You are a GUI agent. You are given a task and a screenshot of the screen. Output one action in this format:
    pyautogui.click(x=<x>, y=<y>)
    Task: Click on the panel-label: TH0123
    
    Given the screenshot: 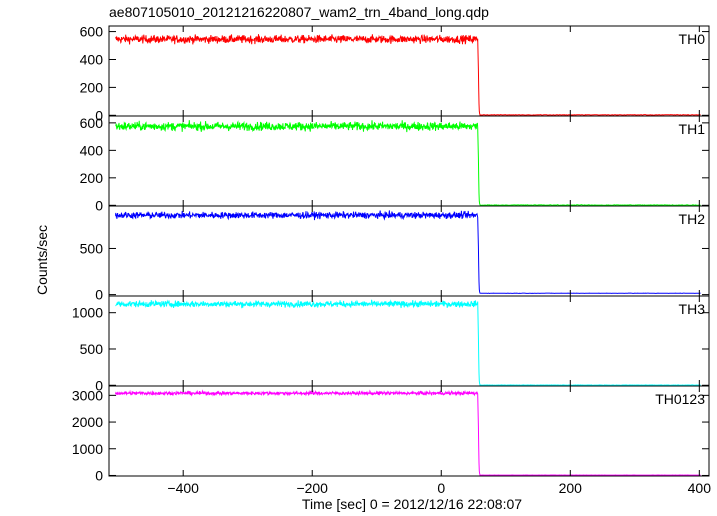 What is the action you would take?
    pyautogui.click(x=680, y=399)
    